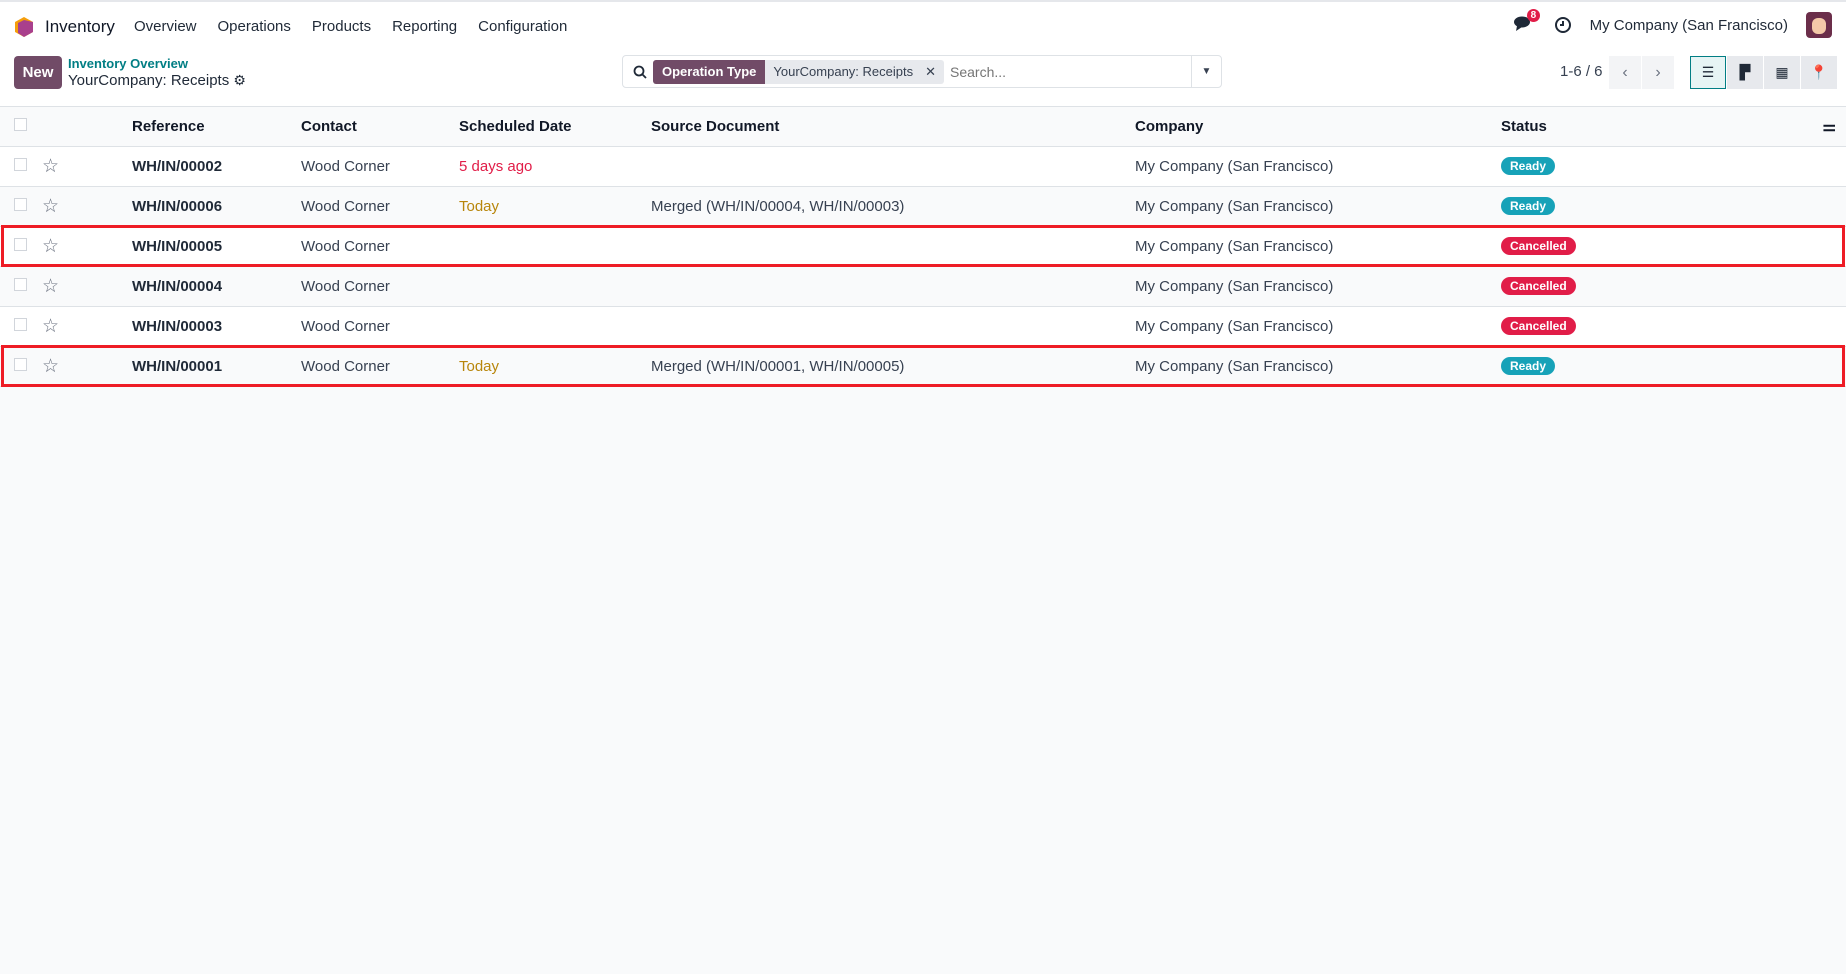 The image size is (1846, 974). I want to click on search-icon, so click(640, 72).